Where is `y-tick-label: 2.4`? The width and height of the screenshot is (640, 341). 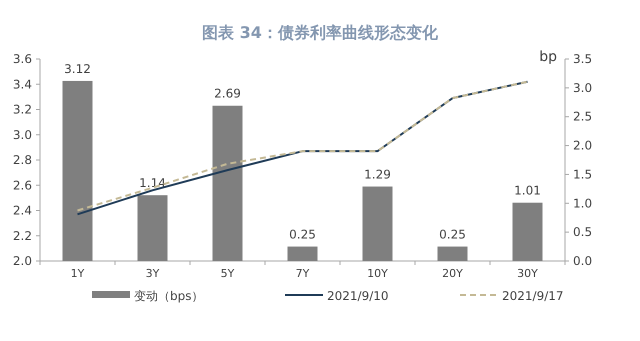
y-tick-label: 2.4 is located at coordinates (22, 211).